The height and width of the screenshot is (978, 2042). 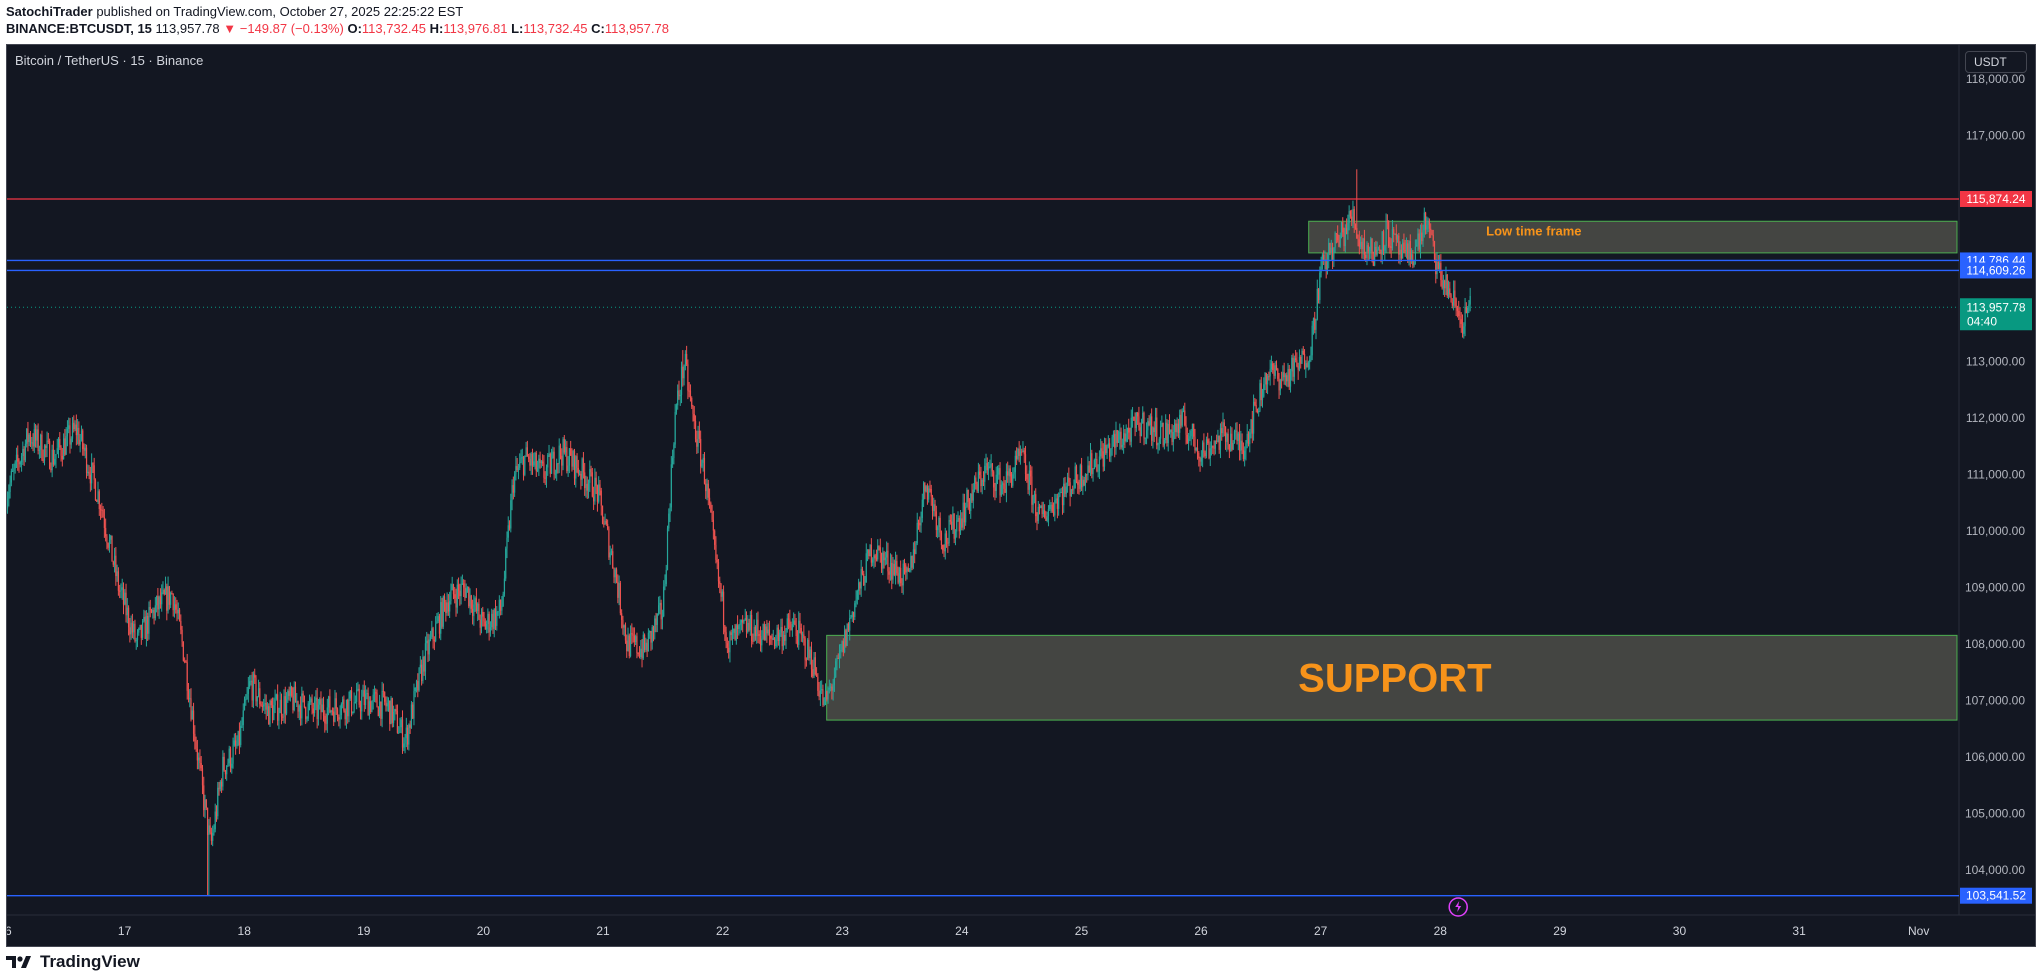 What do you see at coordinates (962, 931) in the screenshot?
I see `x-tick-label: 24` at bounding box center [962, 931].